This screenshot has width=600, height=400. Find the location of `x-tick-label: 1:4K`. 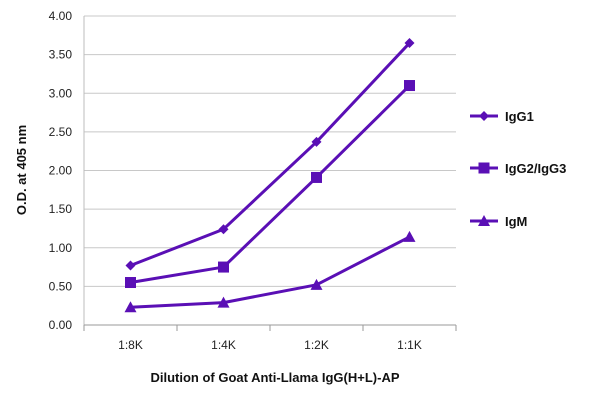

x-tick-label: 1:4K is located at coordinates (223, 345).